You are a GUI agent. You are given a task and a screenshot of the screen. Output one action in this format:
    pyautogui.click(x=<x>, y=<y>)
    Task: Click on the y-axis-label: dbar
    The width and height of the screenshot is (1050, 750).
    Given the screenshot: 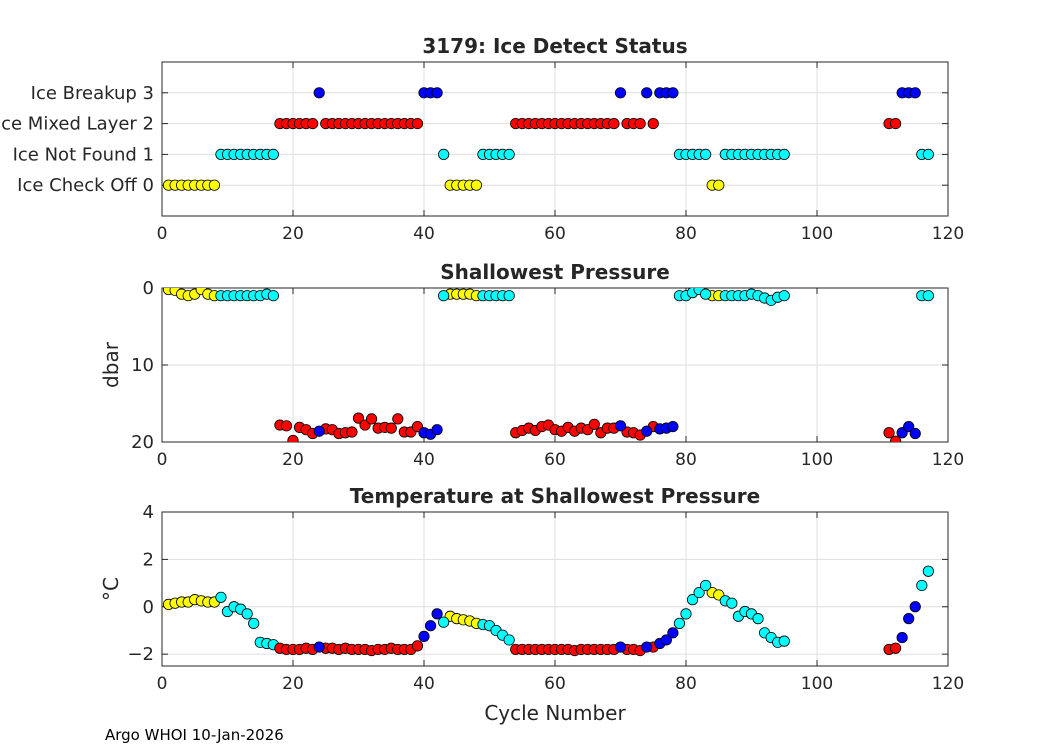 What is the action you would take?
    pyautogui.click(x=111, y=364)
    